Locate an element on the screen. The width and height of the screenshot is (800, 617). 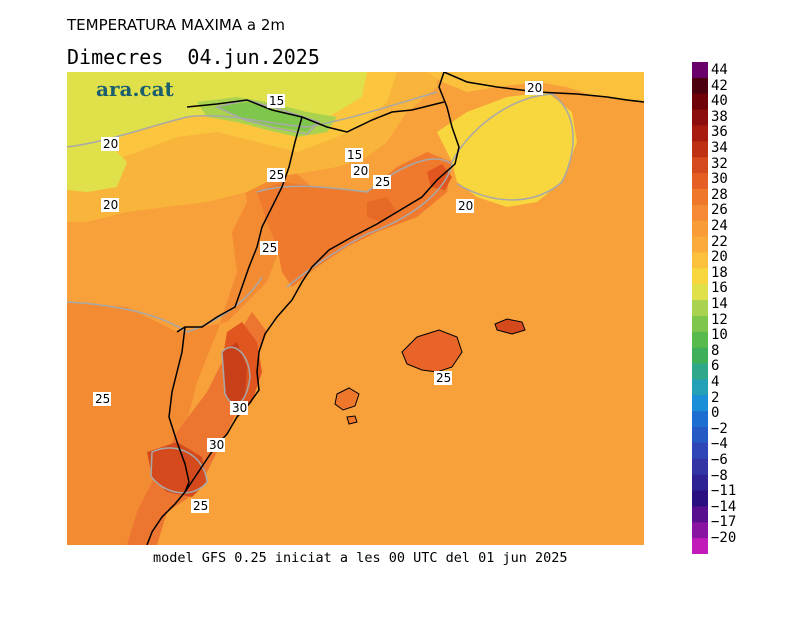
cool-zone-gulf is located at coordinates (507, 149).